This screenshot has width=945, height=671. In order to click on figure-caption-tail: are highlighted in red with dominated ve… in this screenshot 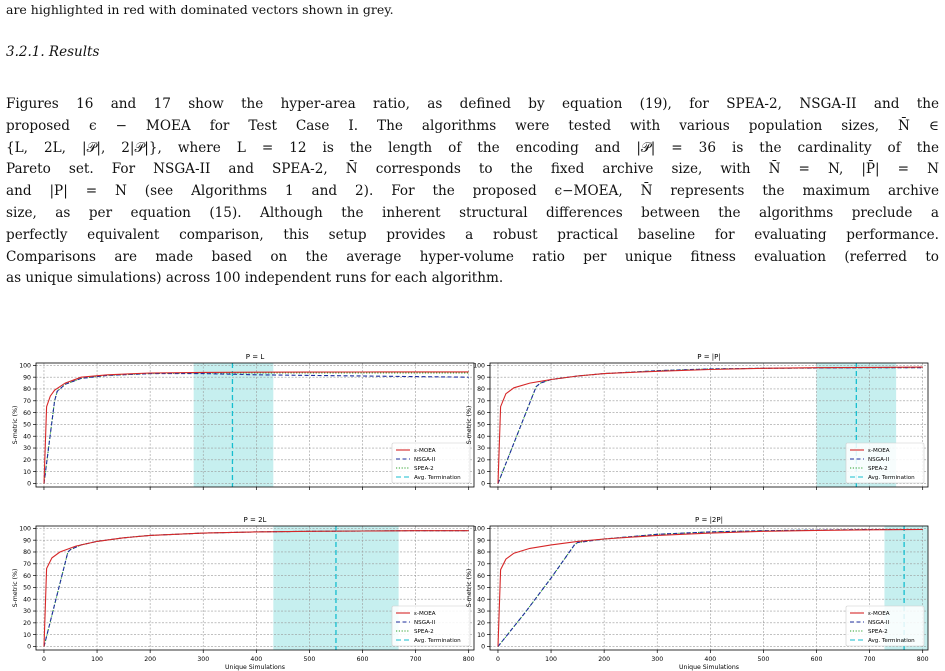, I will do `click(200, 9)`.